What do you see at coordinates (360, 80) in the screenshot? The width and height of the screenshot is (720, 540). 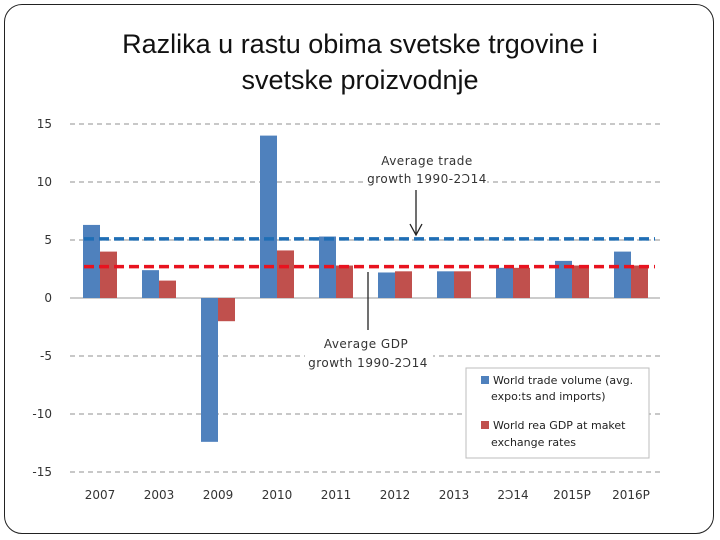 I see `slide-title-line2: svetske proizvodnje` at bounding box center [360, 80].